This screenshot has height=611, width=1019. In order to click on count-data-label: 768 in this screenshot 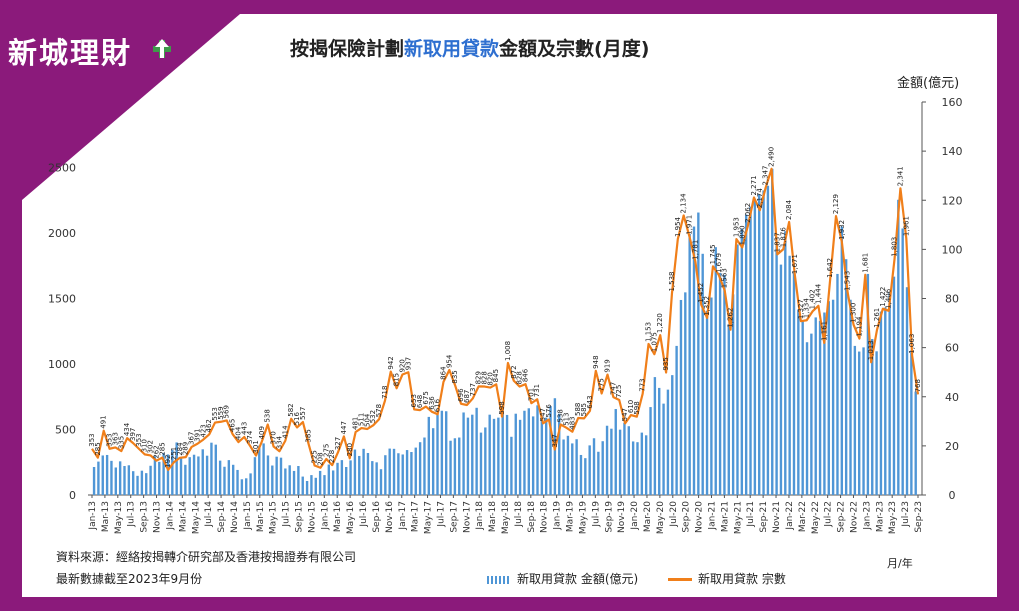, I will do `click(918, 385)`.